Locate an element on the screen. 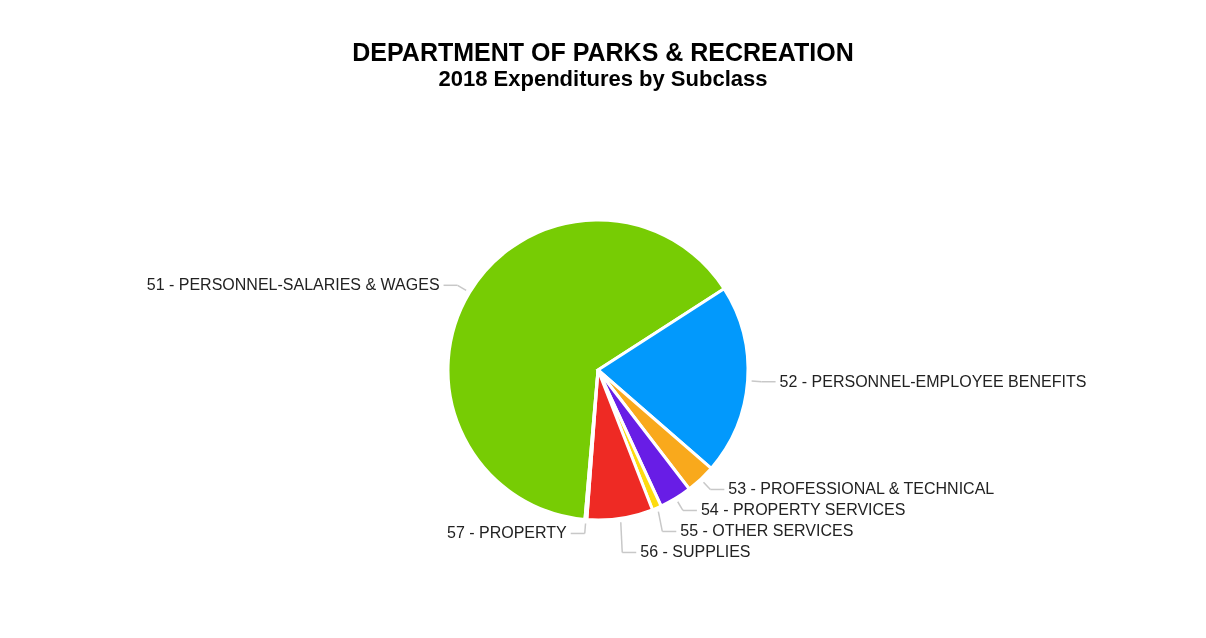  slice-label: 53 - PROFESSIONAL & TECHNICAL is located at coordinates (861, 489).